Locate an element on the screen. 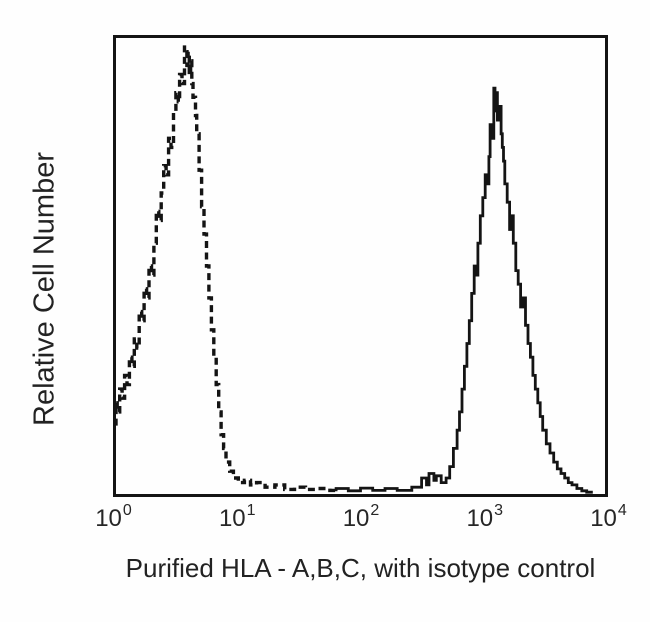  x-tick-10e0: 10⁰ is located at coordinates (113, 517).